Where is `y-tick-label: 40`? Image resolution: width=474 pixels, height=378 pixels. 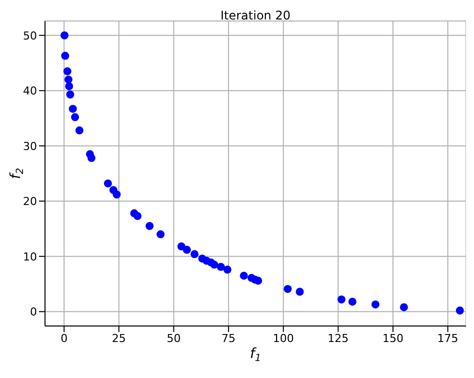 y-tick-label: 40 is located at coordinates (30, 91).